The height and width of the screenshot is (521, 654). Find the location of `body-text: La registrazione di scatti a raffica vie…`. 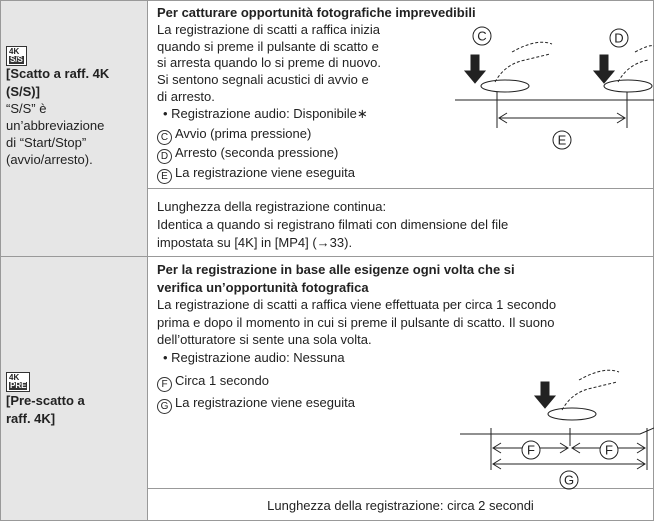

body-text: La registrazione di scatti a raffica vie… is located at coordinates (357, 304).